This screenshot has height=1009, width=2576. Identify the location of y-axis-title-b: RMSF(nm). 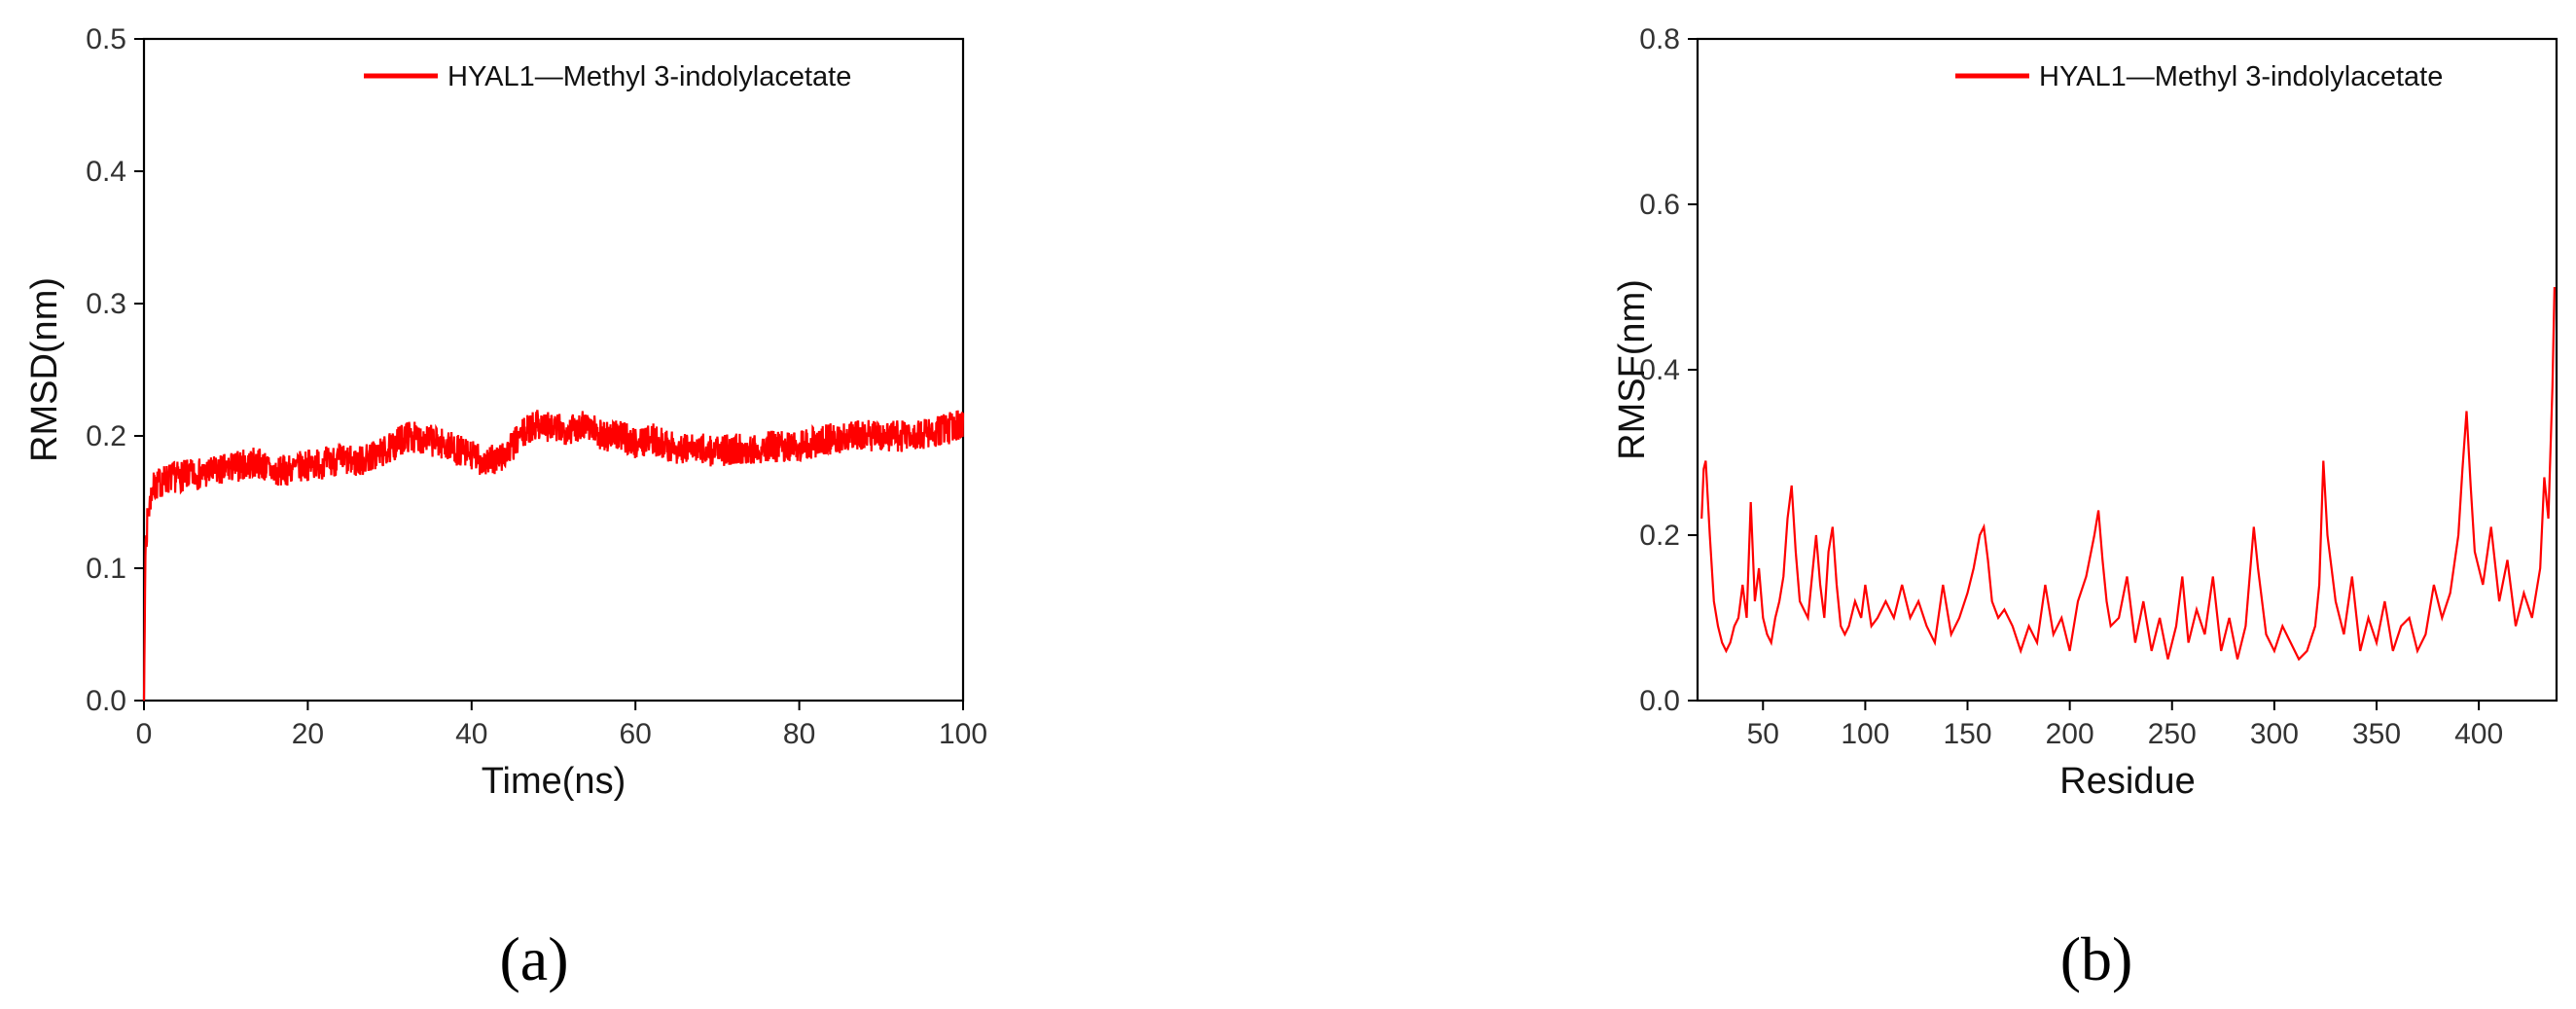
(1632, 369).